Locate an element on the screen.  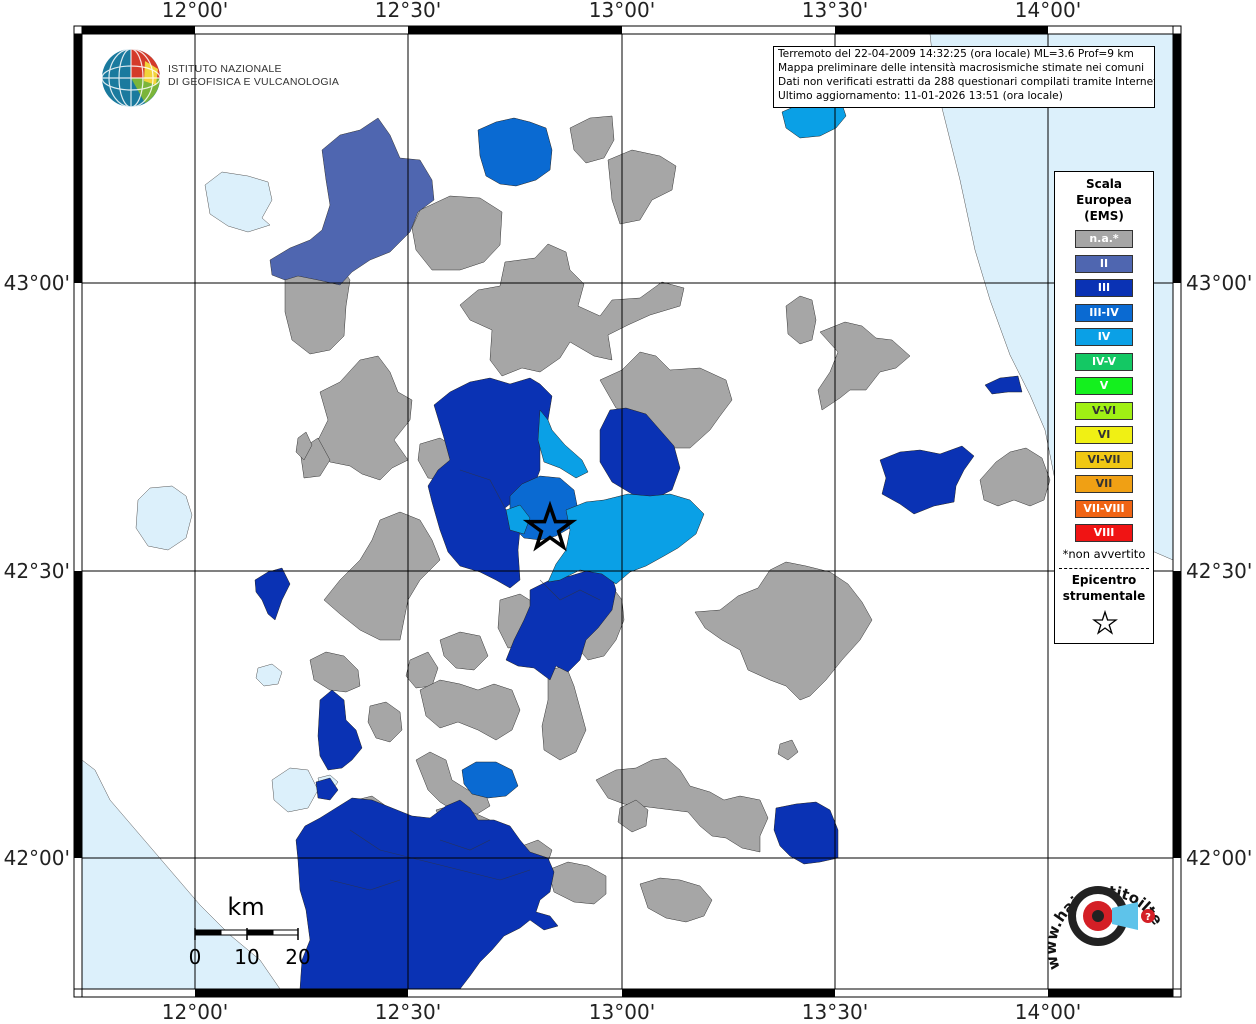
legend-title: Scala Europea (EMS) is located at coordinates (1104, 200).